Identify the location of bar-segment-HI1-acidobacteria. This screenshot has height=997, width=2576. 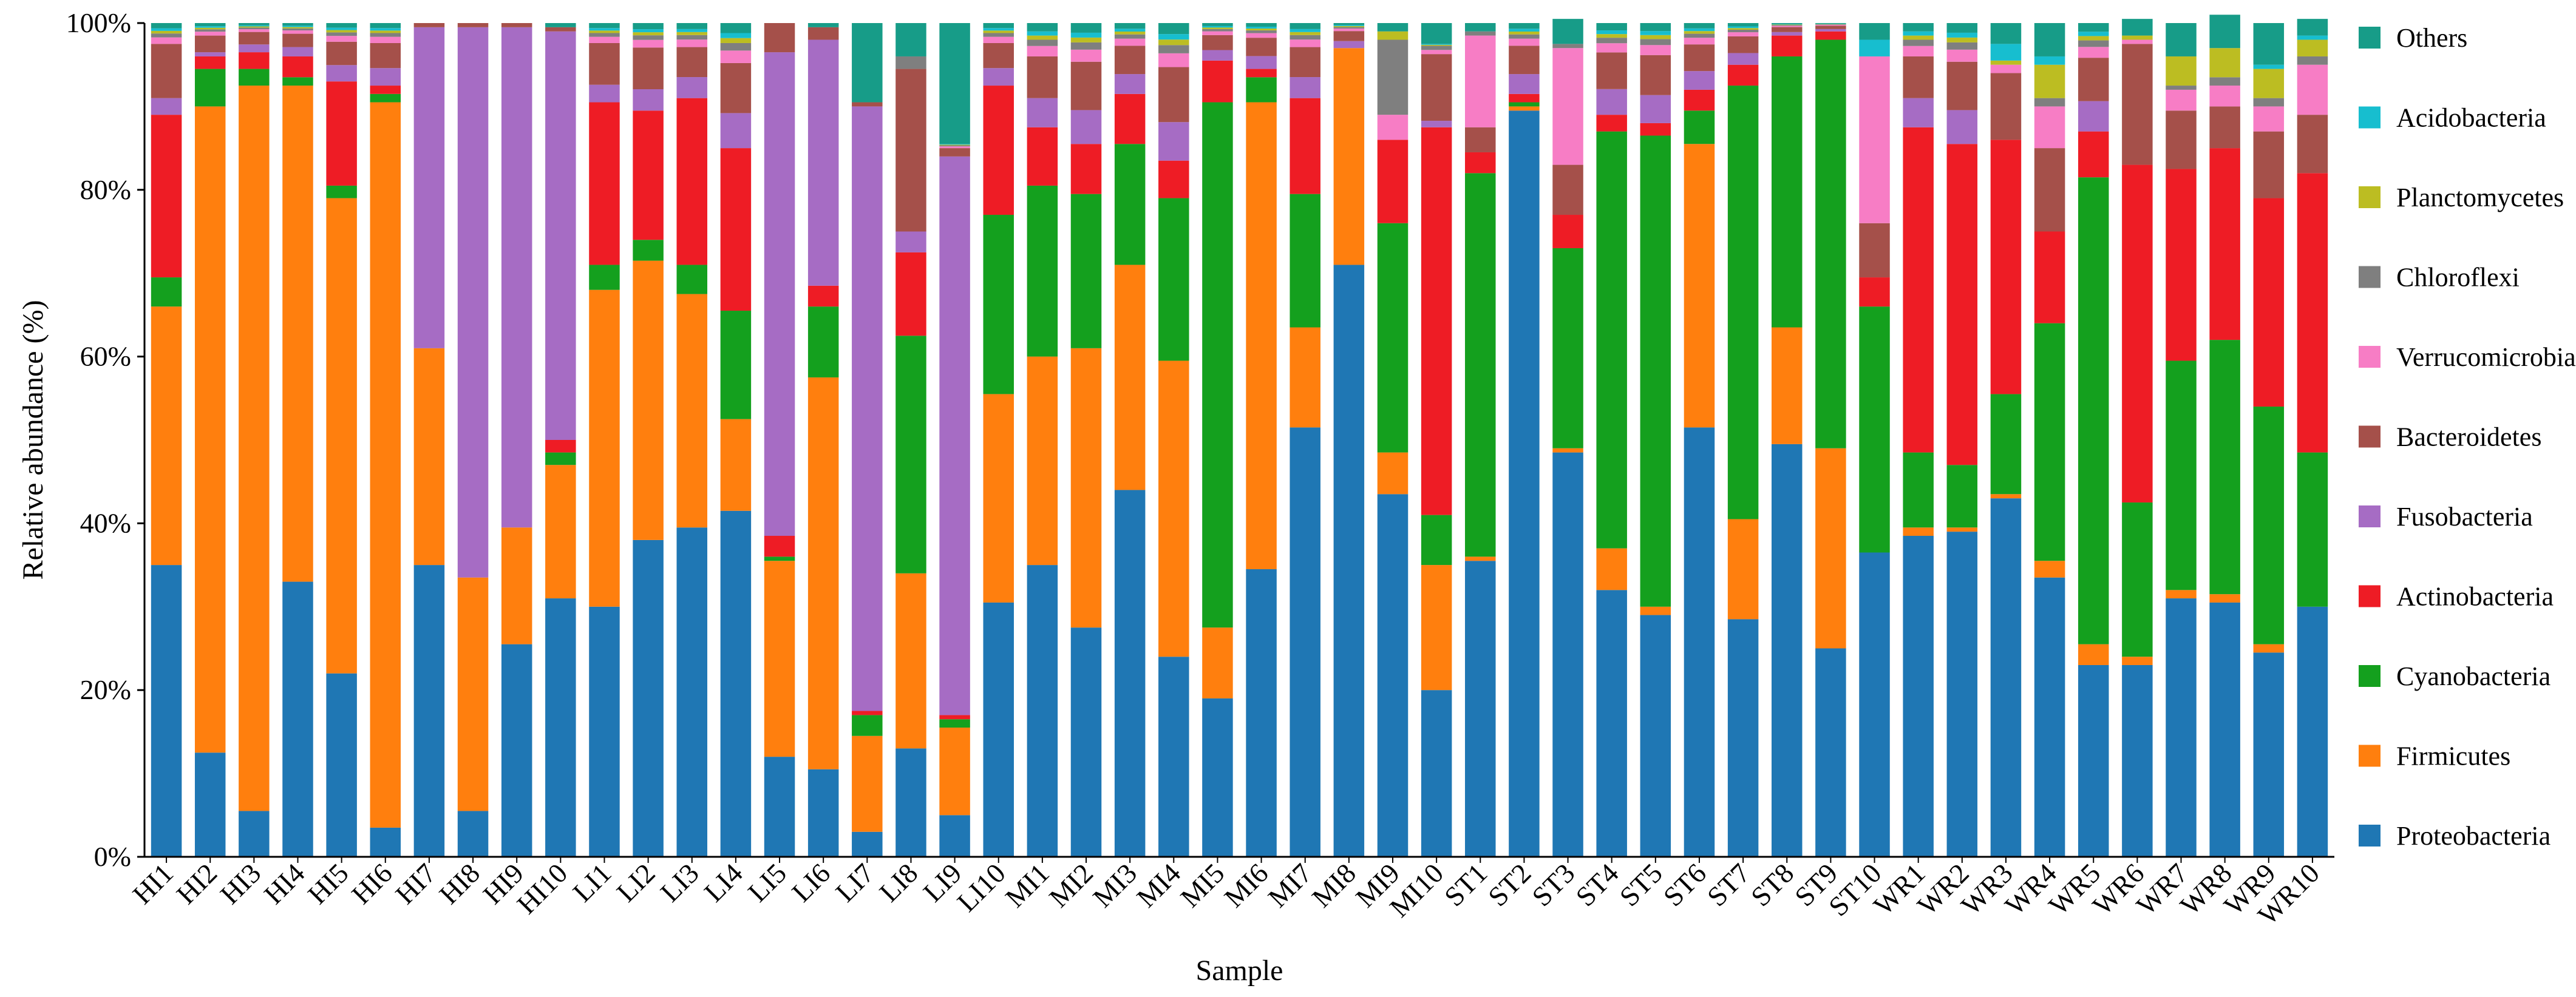
(166, 29).